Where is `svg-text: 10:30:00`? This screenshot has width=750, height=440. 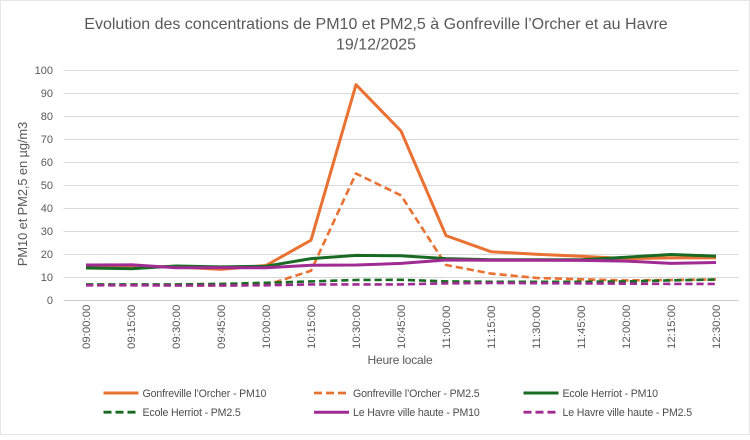 svg-text: 10:30:00 is located at coordinates (357, 327).